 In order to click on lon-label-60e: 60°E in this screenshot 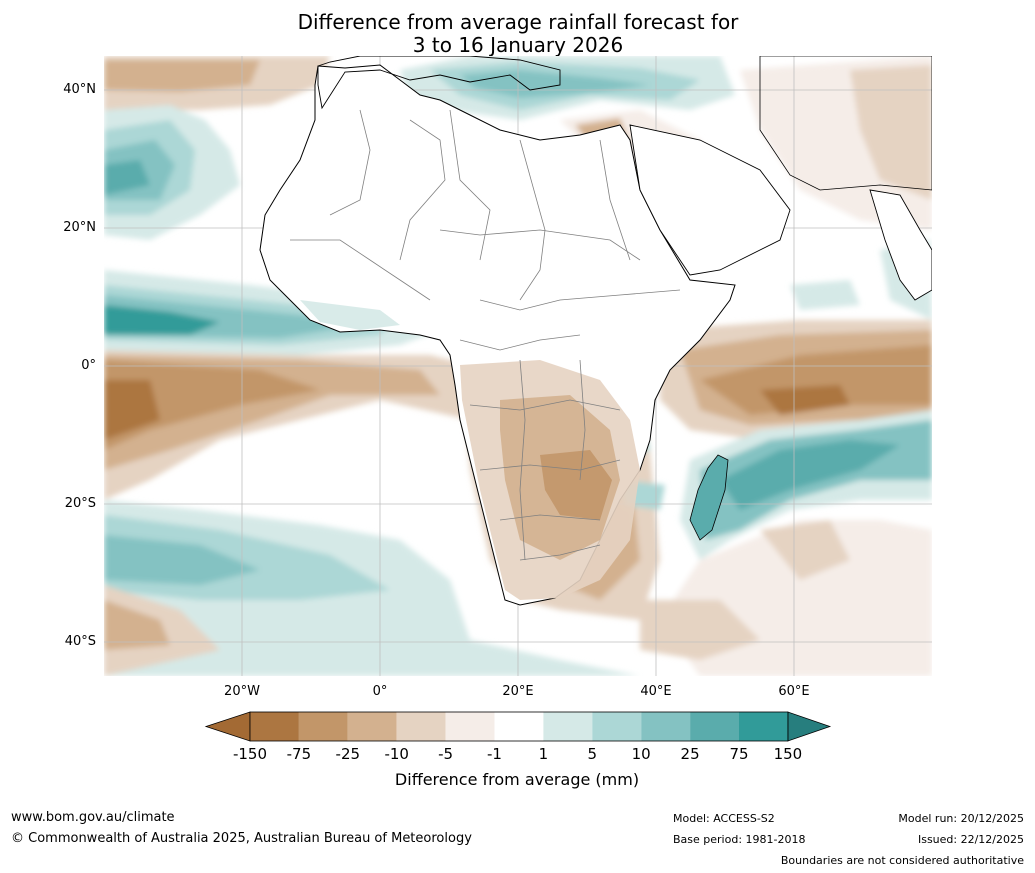, I will do `click(794, 691)`.